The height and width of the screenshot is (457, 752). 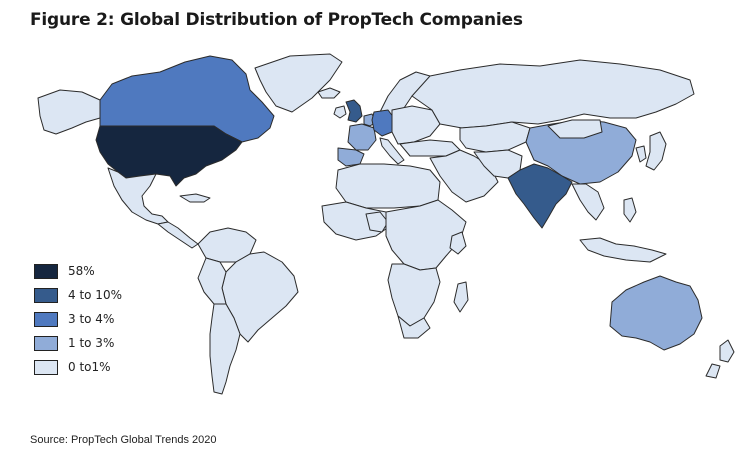 I want to click on region-caribbean, so click(x=195, y=198).